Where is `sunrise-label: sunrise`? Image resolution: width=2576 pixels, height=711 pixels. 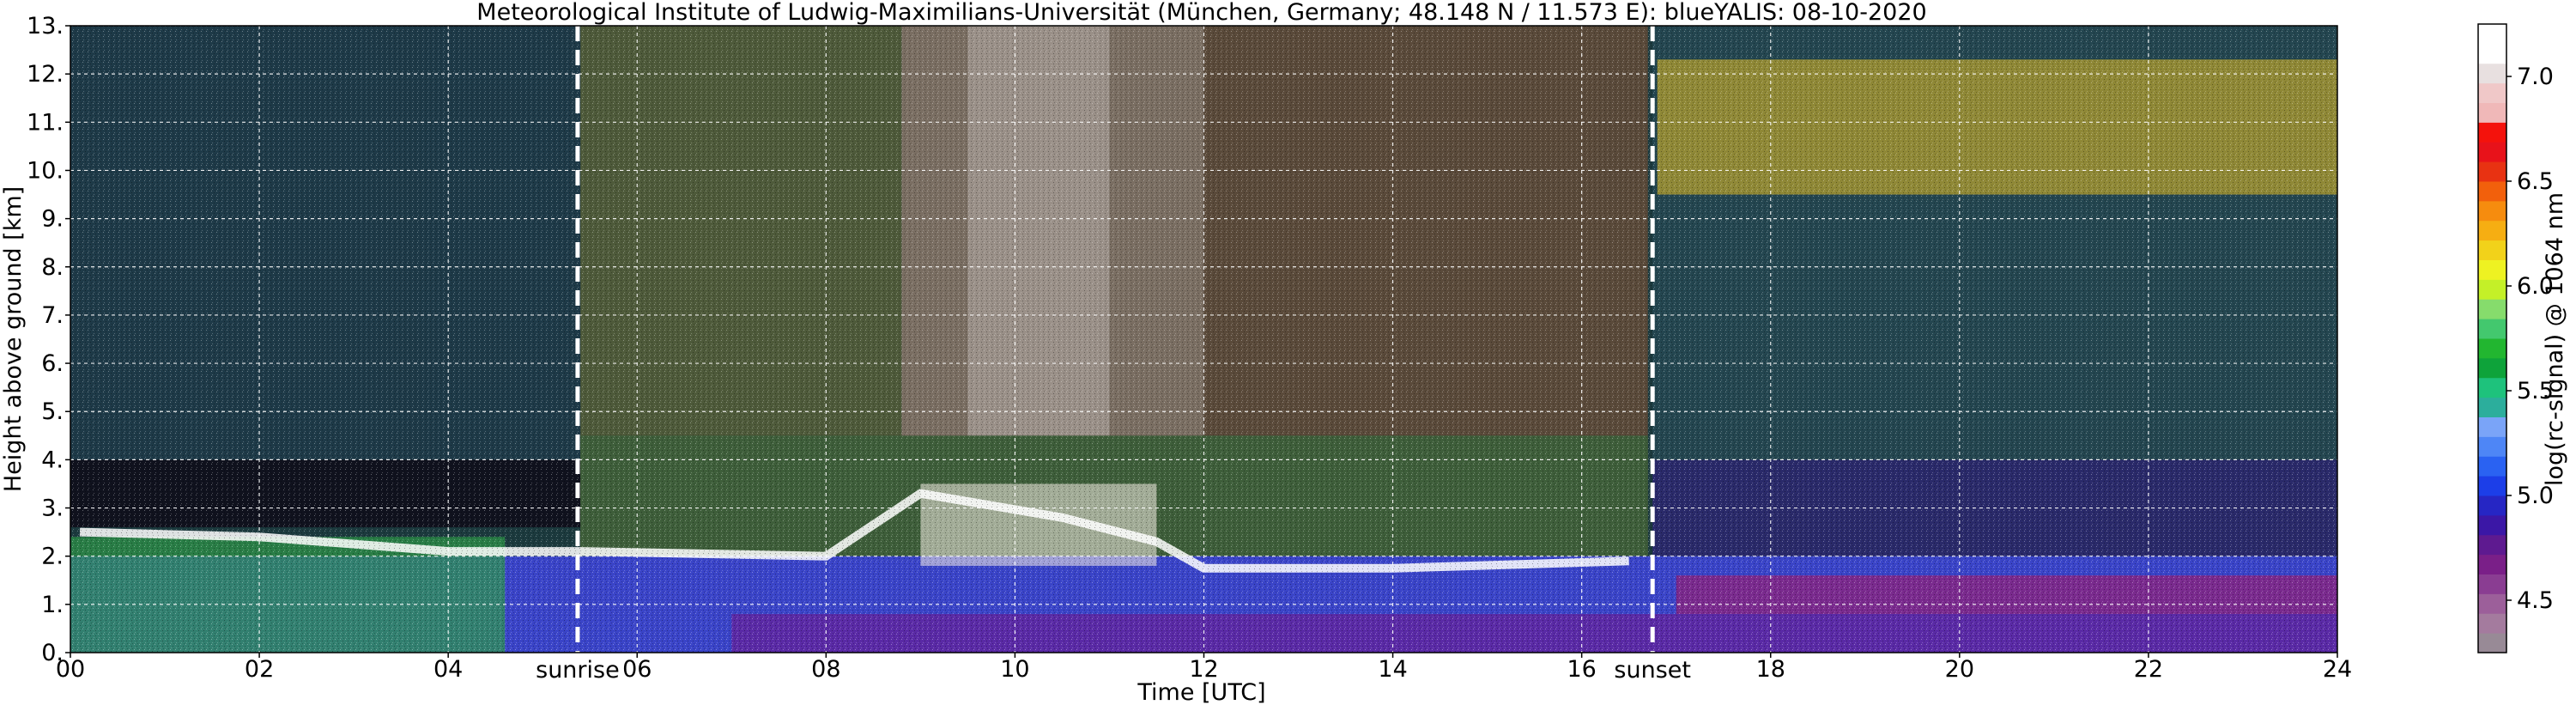
sunrise-label: sunrise is located at coordinates (578, 670).